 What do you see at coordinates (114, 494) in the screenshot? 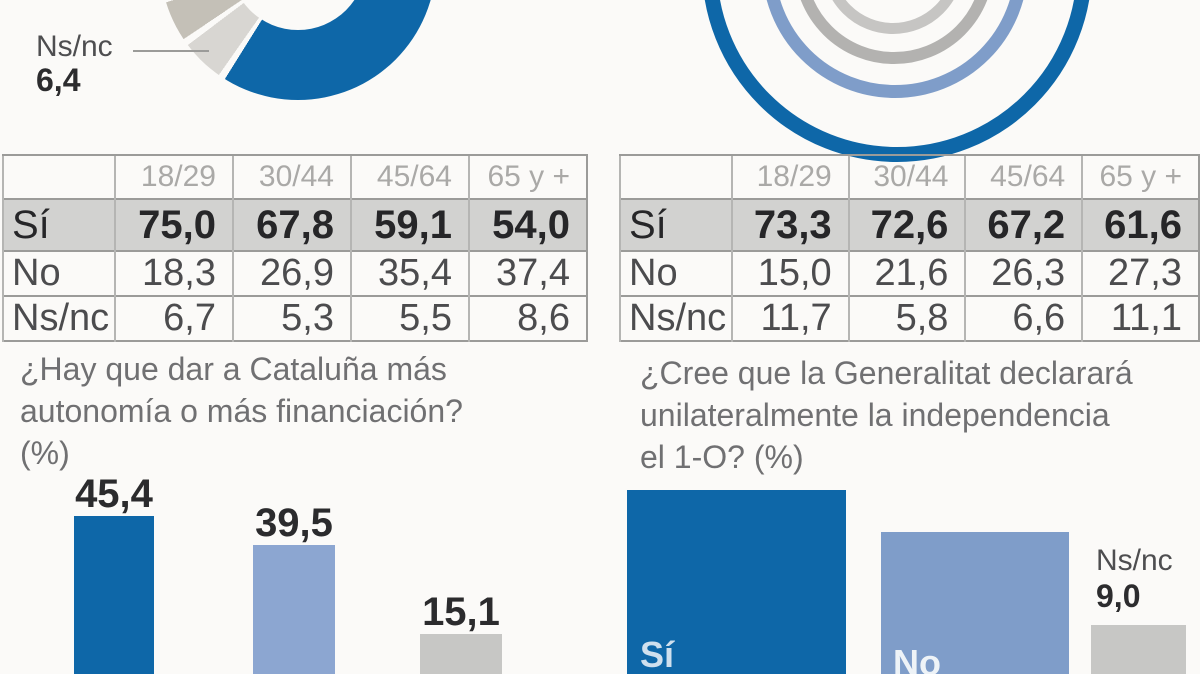
I see `bar-value-label: 45,4` at bounding box center [114, 494].